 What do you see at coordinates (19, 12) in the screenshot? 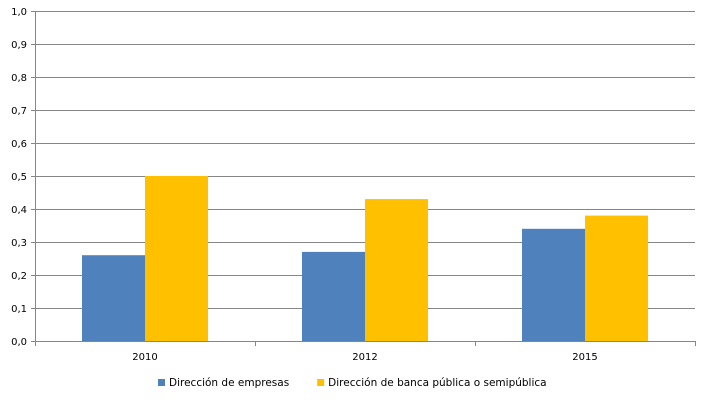
I see `y-tick-label: 1,0` at bounding box center [19, 12].